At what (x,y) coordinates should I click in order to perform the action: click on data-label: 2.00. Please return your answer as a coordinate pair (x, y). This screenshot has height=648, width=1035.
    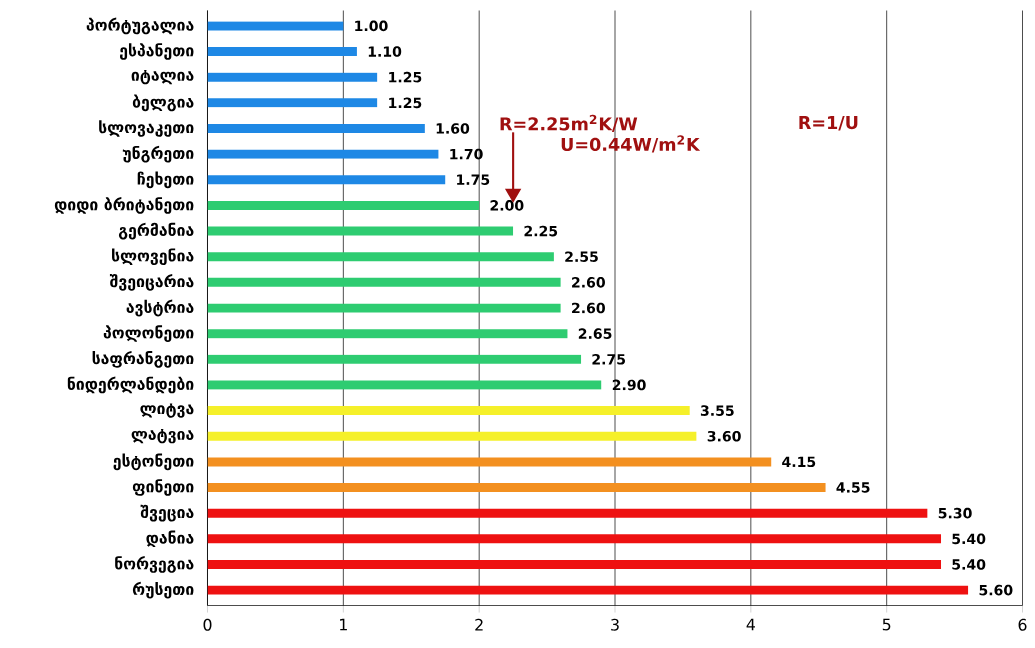
    Looking at the image, I should click on (507, 205).